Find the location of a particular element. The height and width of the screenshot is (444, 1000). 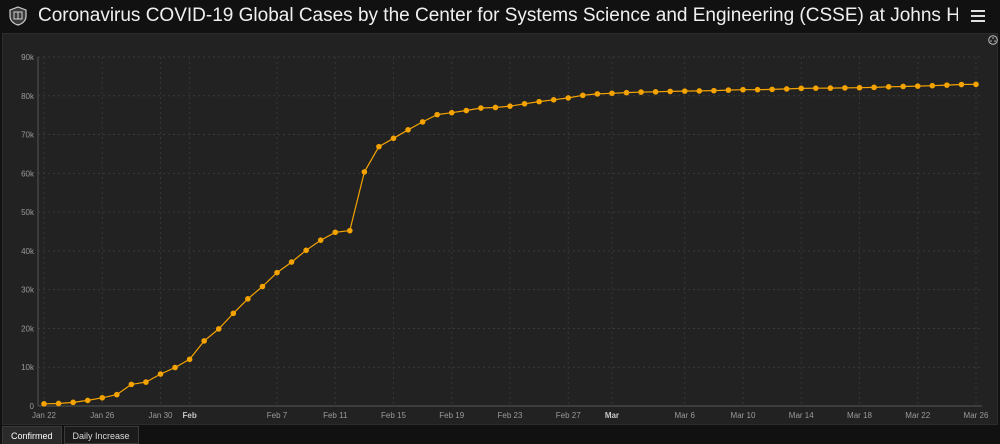

y-tick-label: 20k is located at coordinates (28, 328).